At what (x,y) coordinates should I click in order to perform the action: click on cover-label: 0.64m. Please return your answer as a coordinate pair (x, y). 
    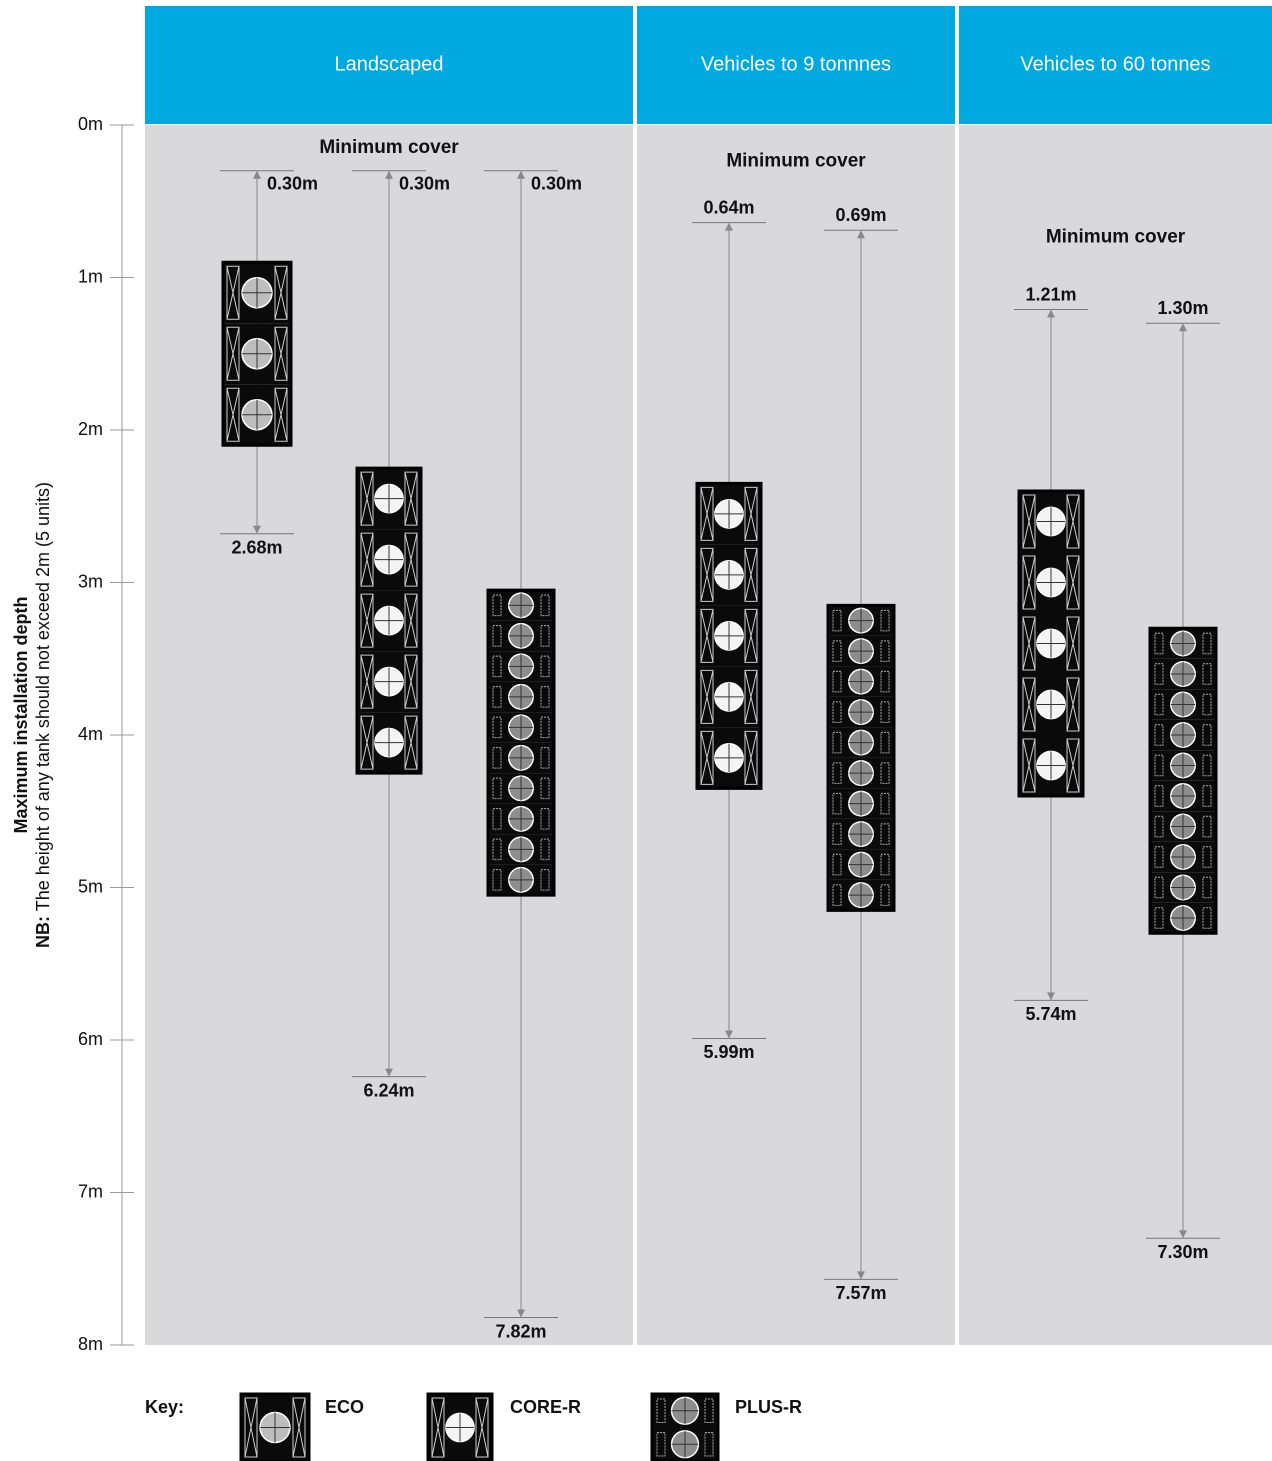
    Looking at the image, I should click on (728, 207).